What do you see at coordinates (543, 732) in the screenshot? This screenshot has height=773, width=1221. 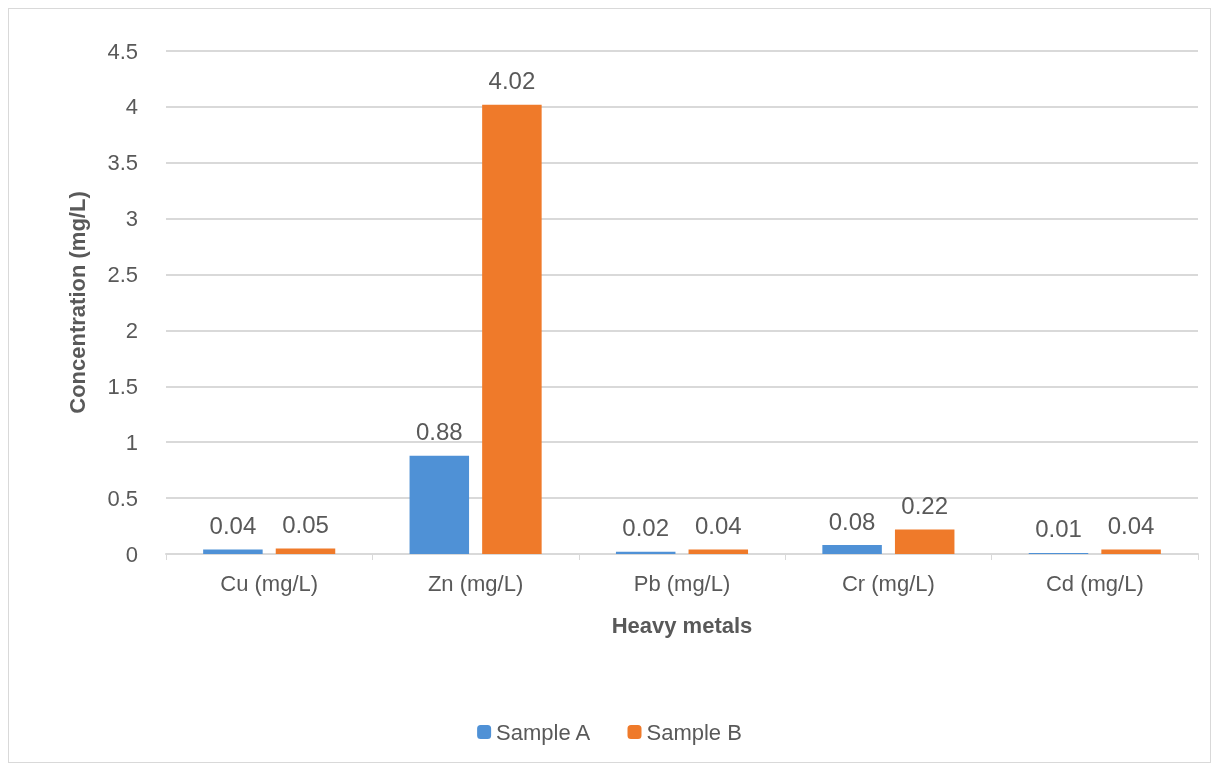 I see `legend-label: Sample A` at bounding box center [543, 732].